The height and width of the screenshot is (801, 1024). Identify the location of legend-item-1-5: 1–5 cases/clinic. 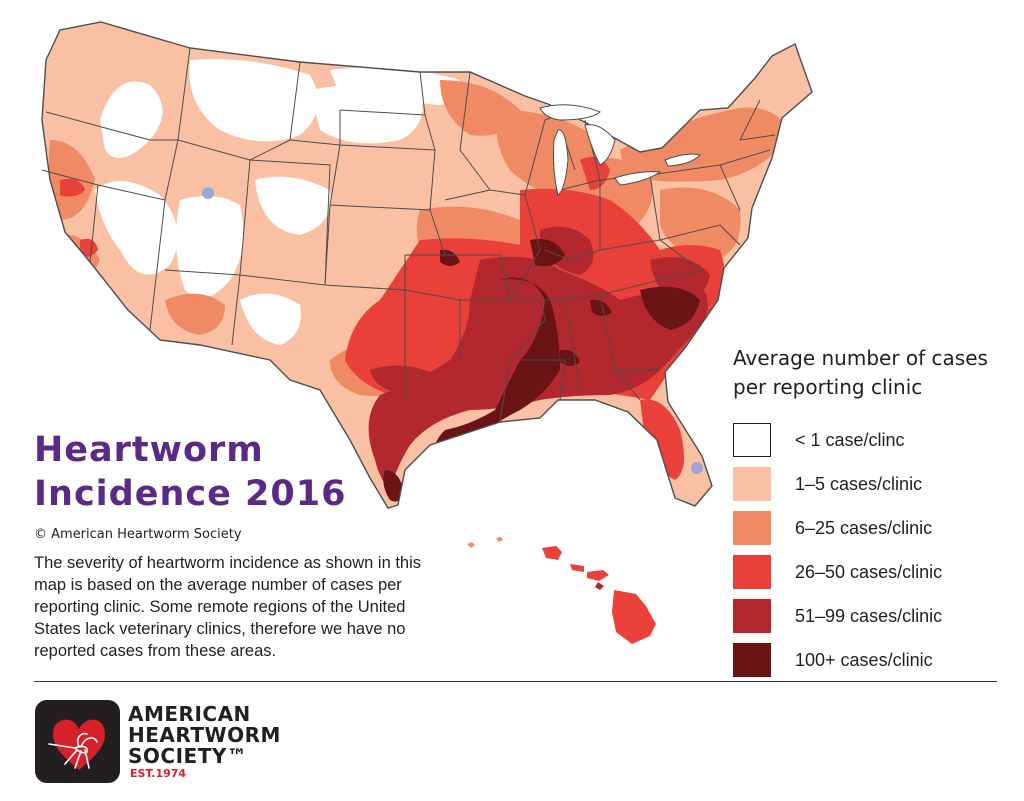
(873, 484).